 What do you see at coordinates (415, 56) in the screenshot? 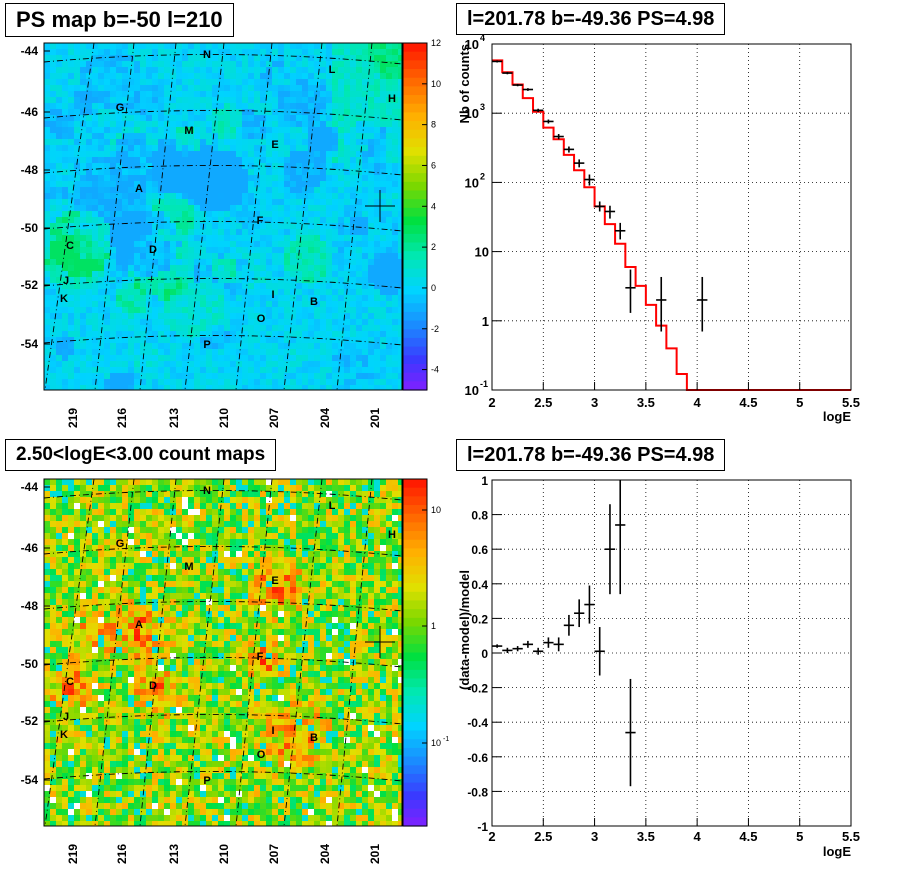
I see `colorbar-segment` at bounding box center [415, 56].